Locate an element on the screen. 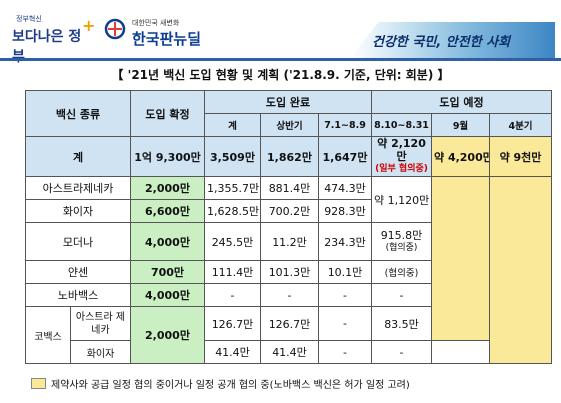  vaccine-name: 얀센 is located at coordinates (78, 272).